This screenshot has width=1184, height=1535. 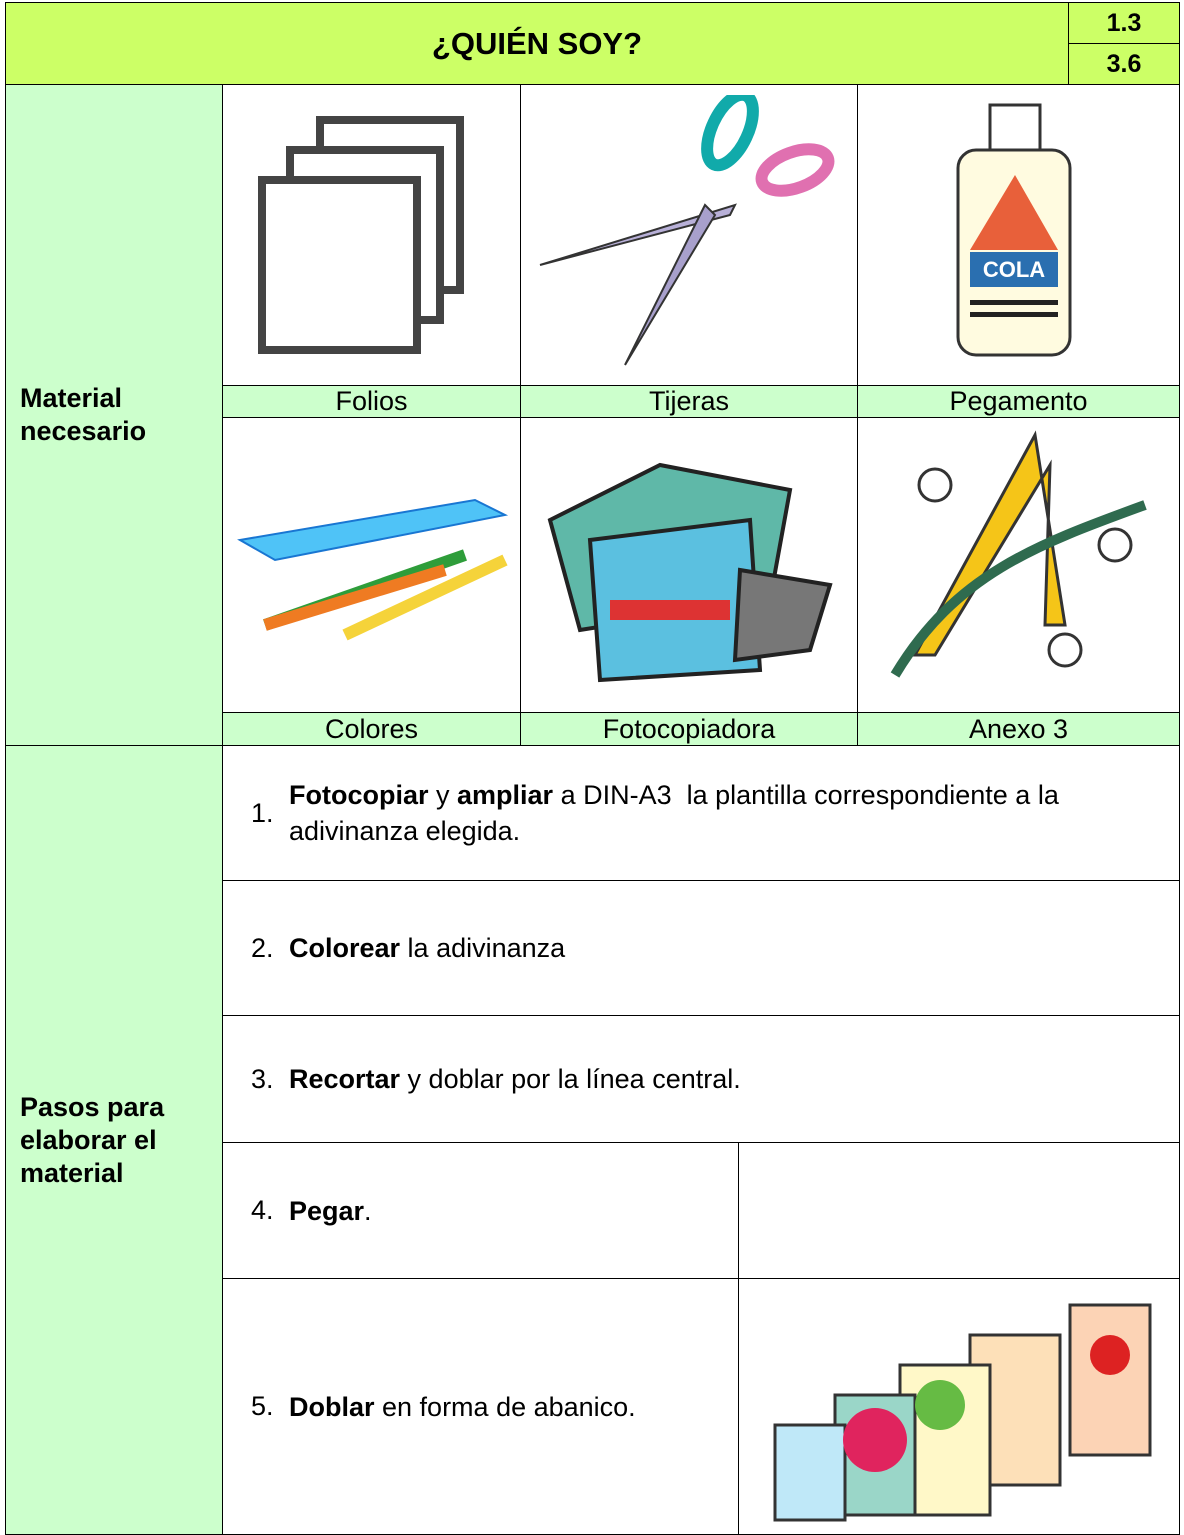 What do you see at coordinates (371, 401) in the screenshot?
I see `material-label: Folios` at bounding box center [371, 401].